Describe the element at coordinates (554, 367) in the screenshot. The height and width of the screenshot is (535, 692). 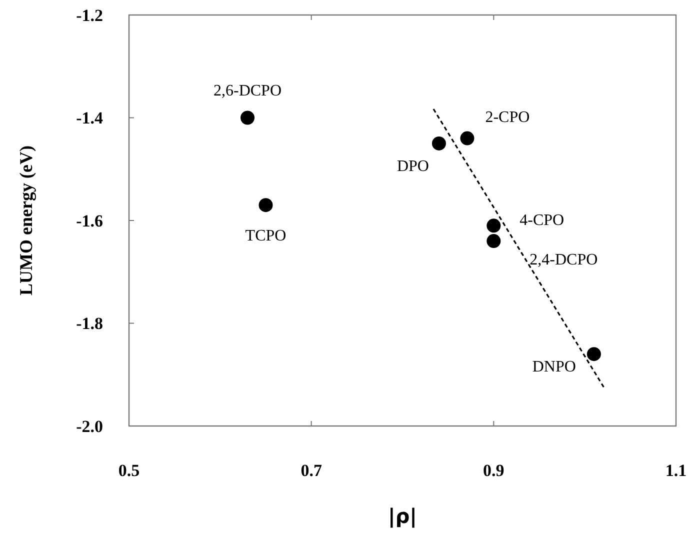
I see `annotation: DNPO` at that location.